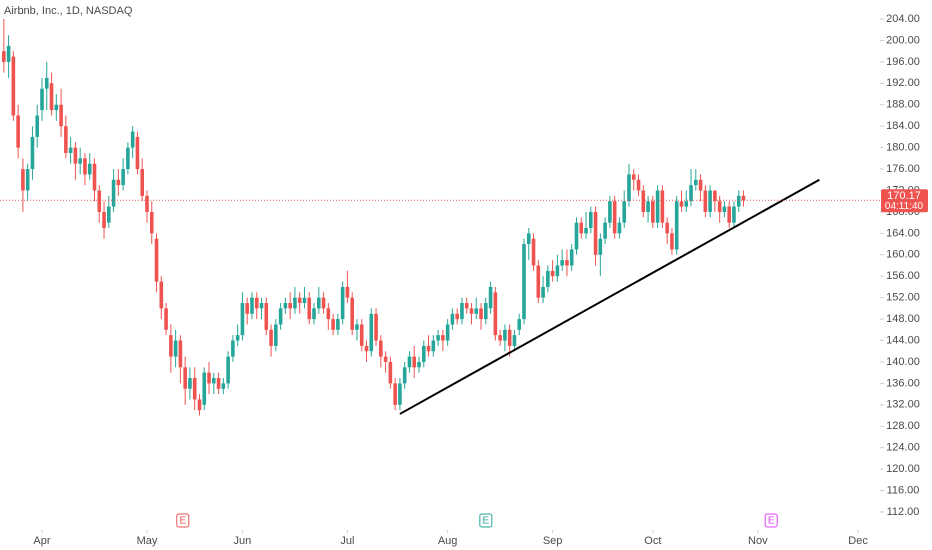 This screenshot has height=550, width=932. I want to click on x-tick-label: Oct, so click(652, 541).